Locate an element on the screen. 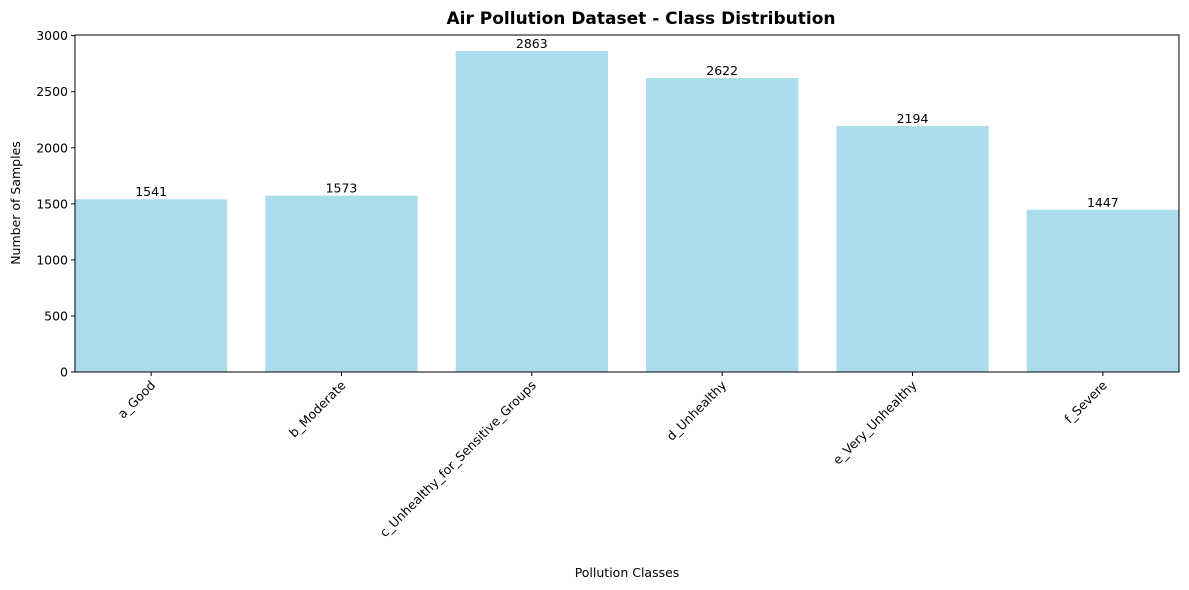 This screenshot has width=1189, height=590. x-tick-label-a_Good: a_Good is located at coordinates (137, 400).